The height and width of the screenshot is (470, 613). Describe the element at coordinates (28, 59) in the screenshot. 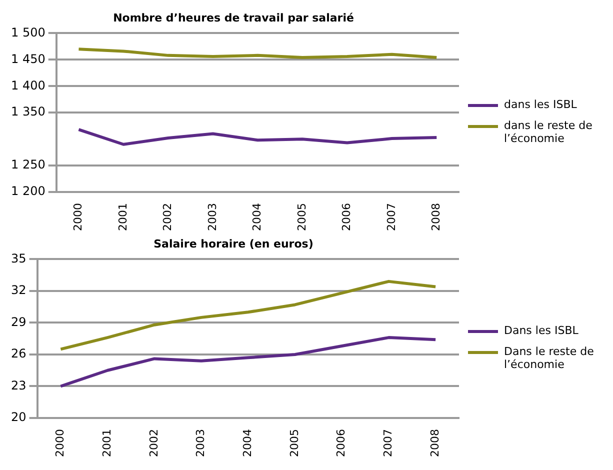

I see `y-tick-label: 1 450` at that location.